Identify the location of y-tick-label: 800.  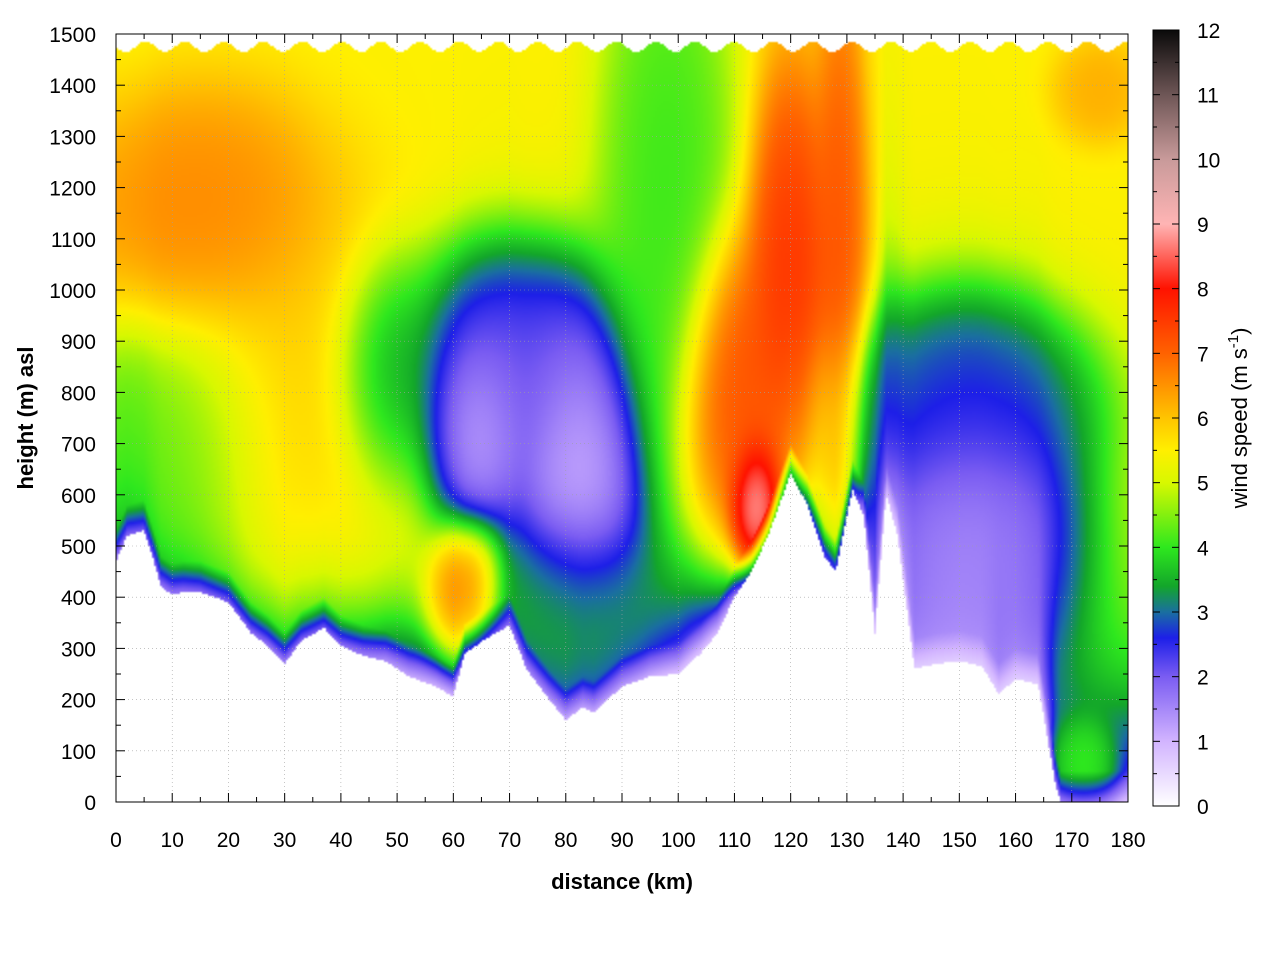
(78, 393).